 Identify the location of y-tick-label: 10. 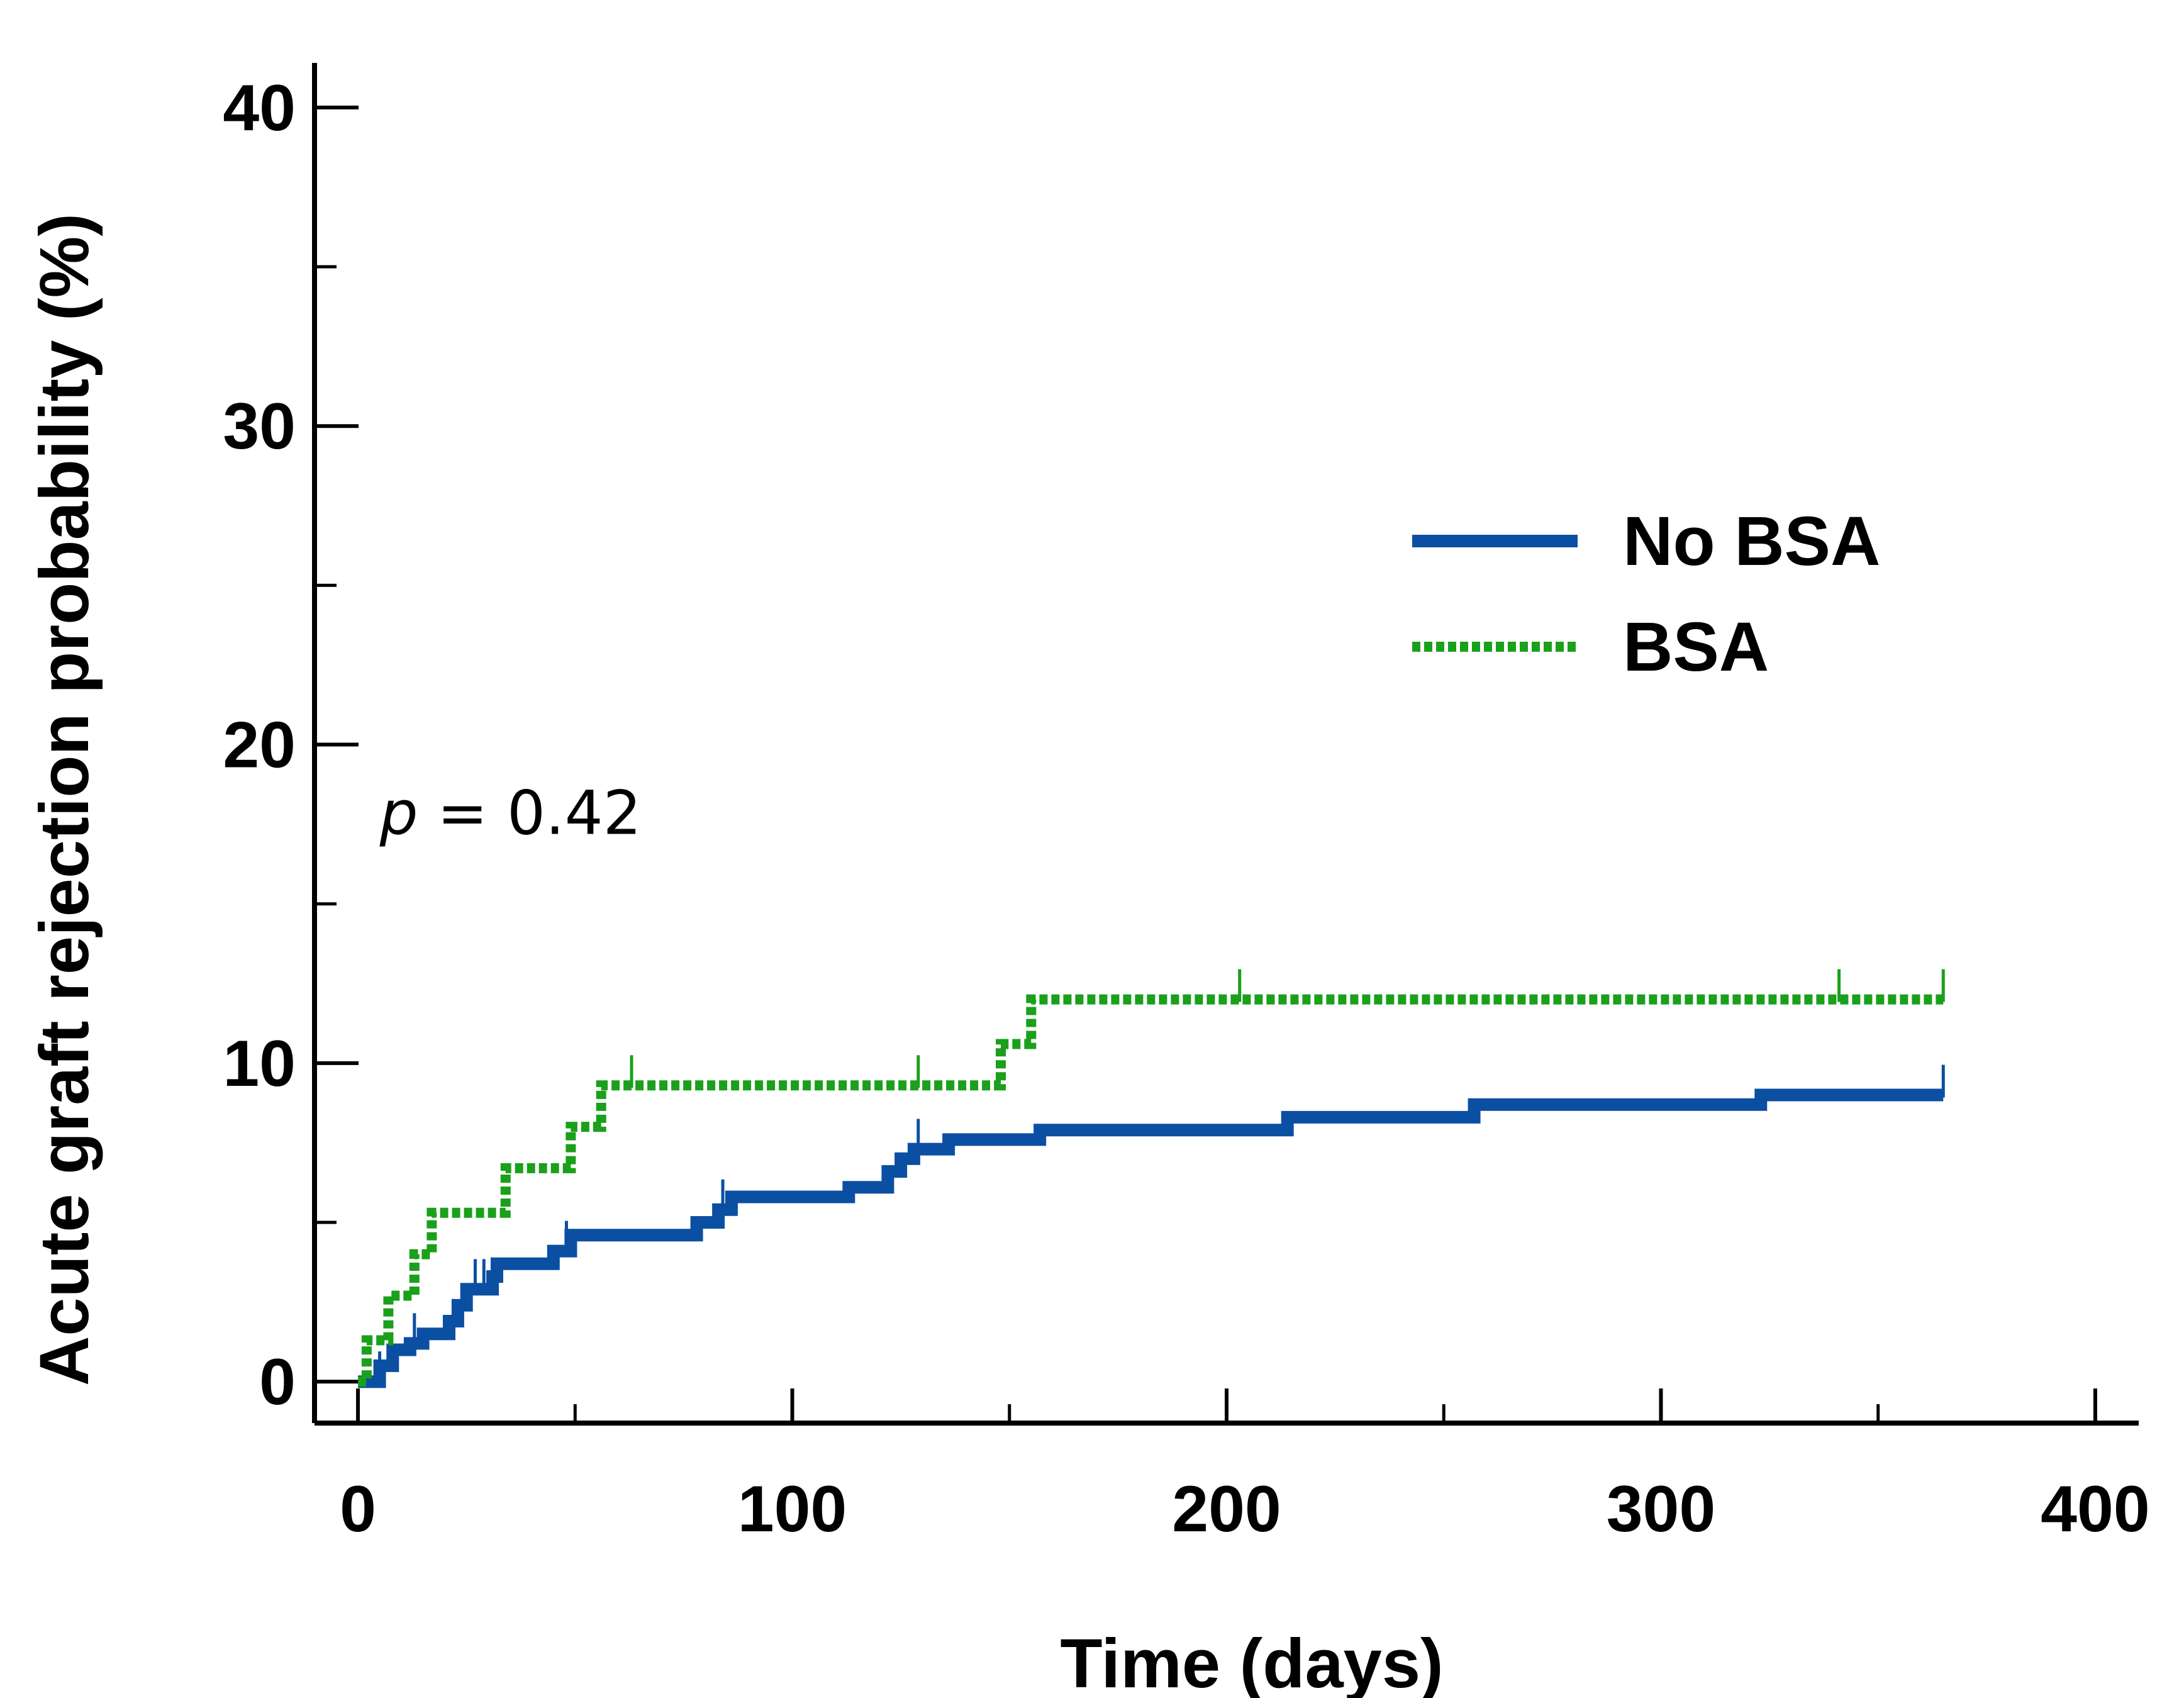
(259, 1063).